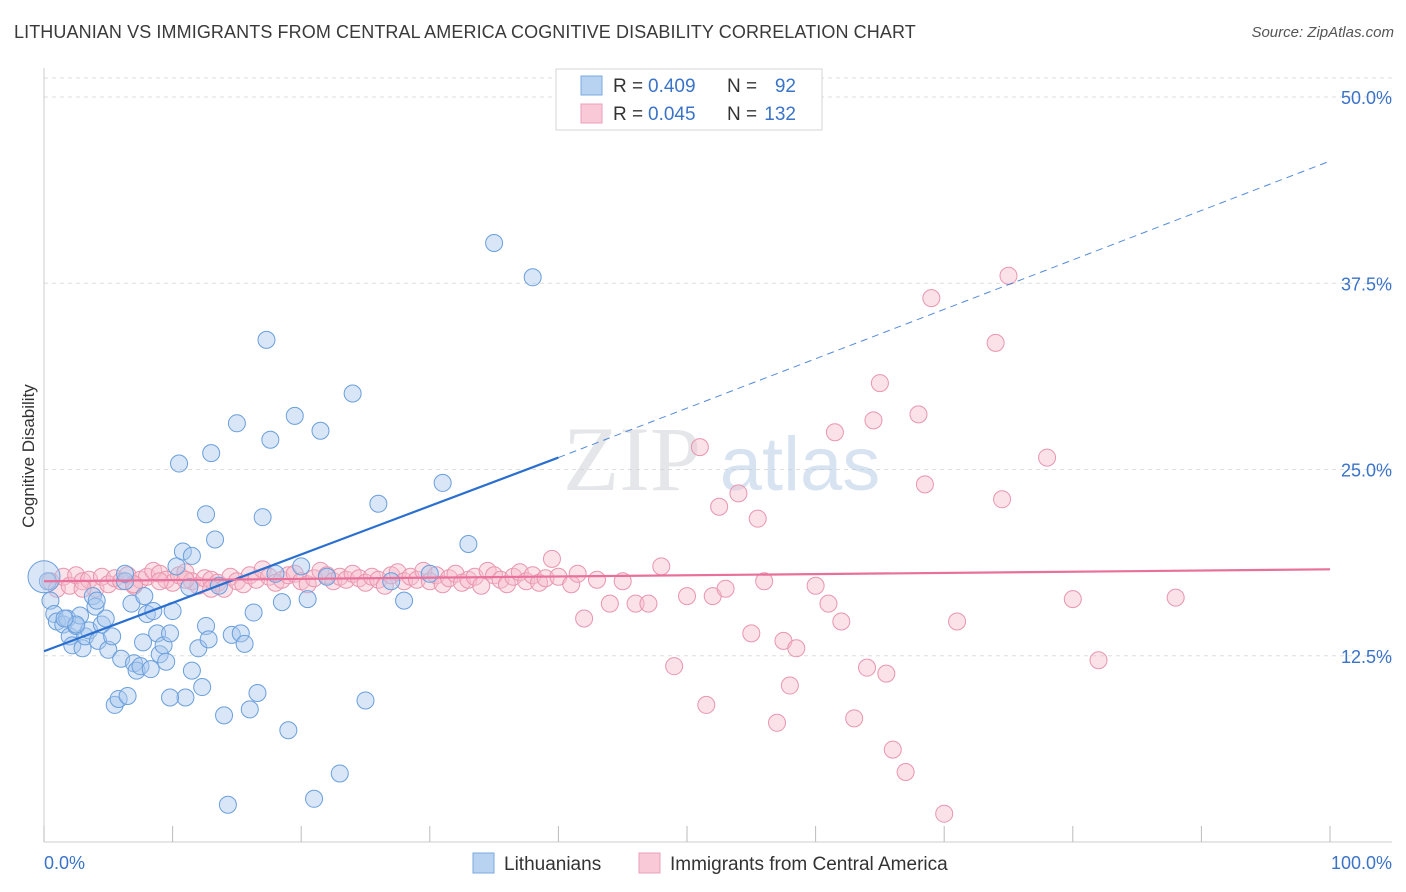  What do you see at coordinates (742, 114) in the screenshot?
I see `legend-n-label-2: N =` at bounding box center [742, 114].